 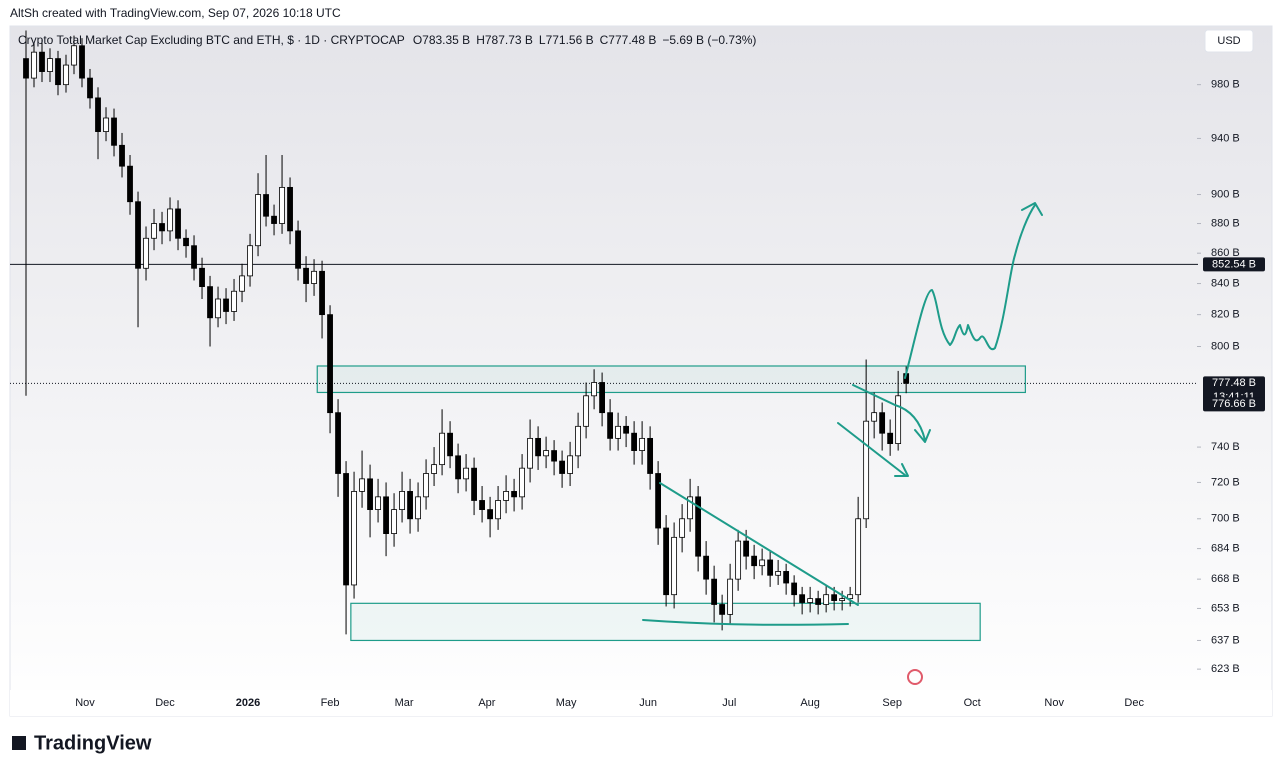 I want to click on currency-button, so click(x=1229, y=41).